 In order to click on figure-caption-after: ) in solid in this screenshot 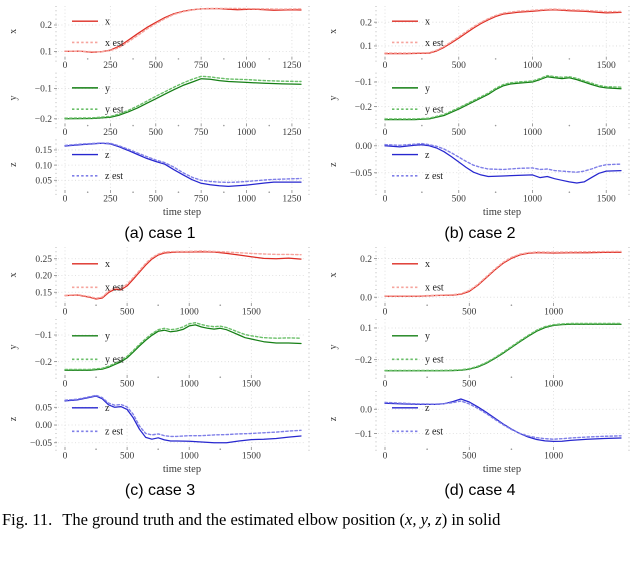, I will do `click(471, 519)`.